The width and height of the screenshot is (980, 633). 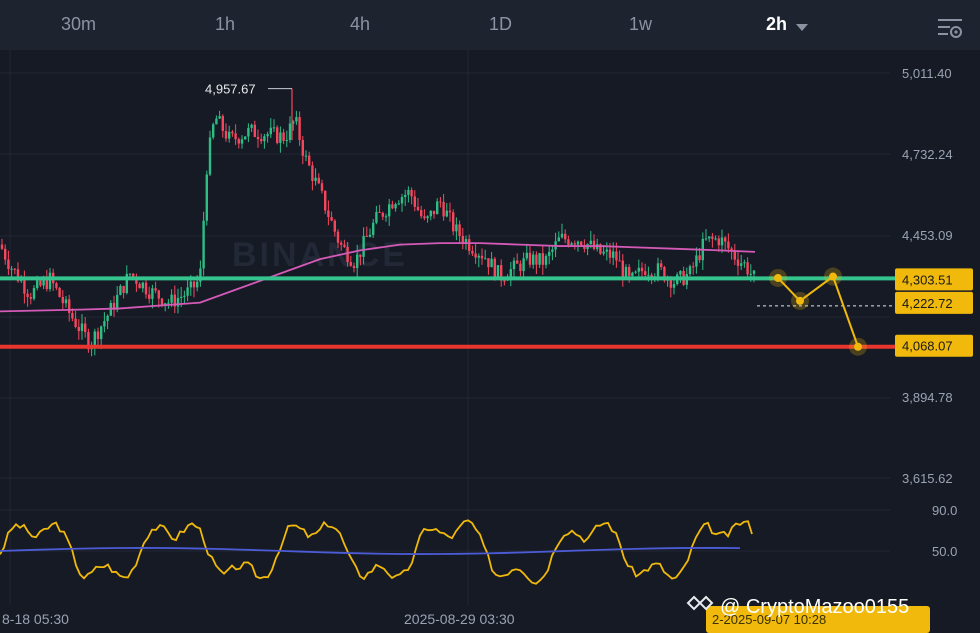 I want to click on tab-4h: 4h, so click(x=360, y=24).